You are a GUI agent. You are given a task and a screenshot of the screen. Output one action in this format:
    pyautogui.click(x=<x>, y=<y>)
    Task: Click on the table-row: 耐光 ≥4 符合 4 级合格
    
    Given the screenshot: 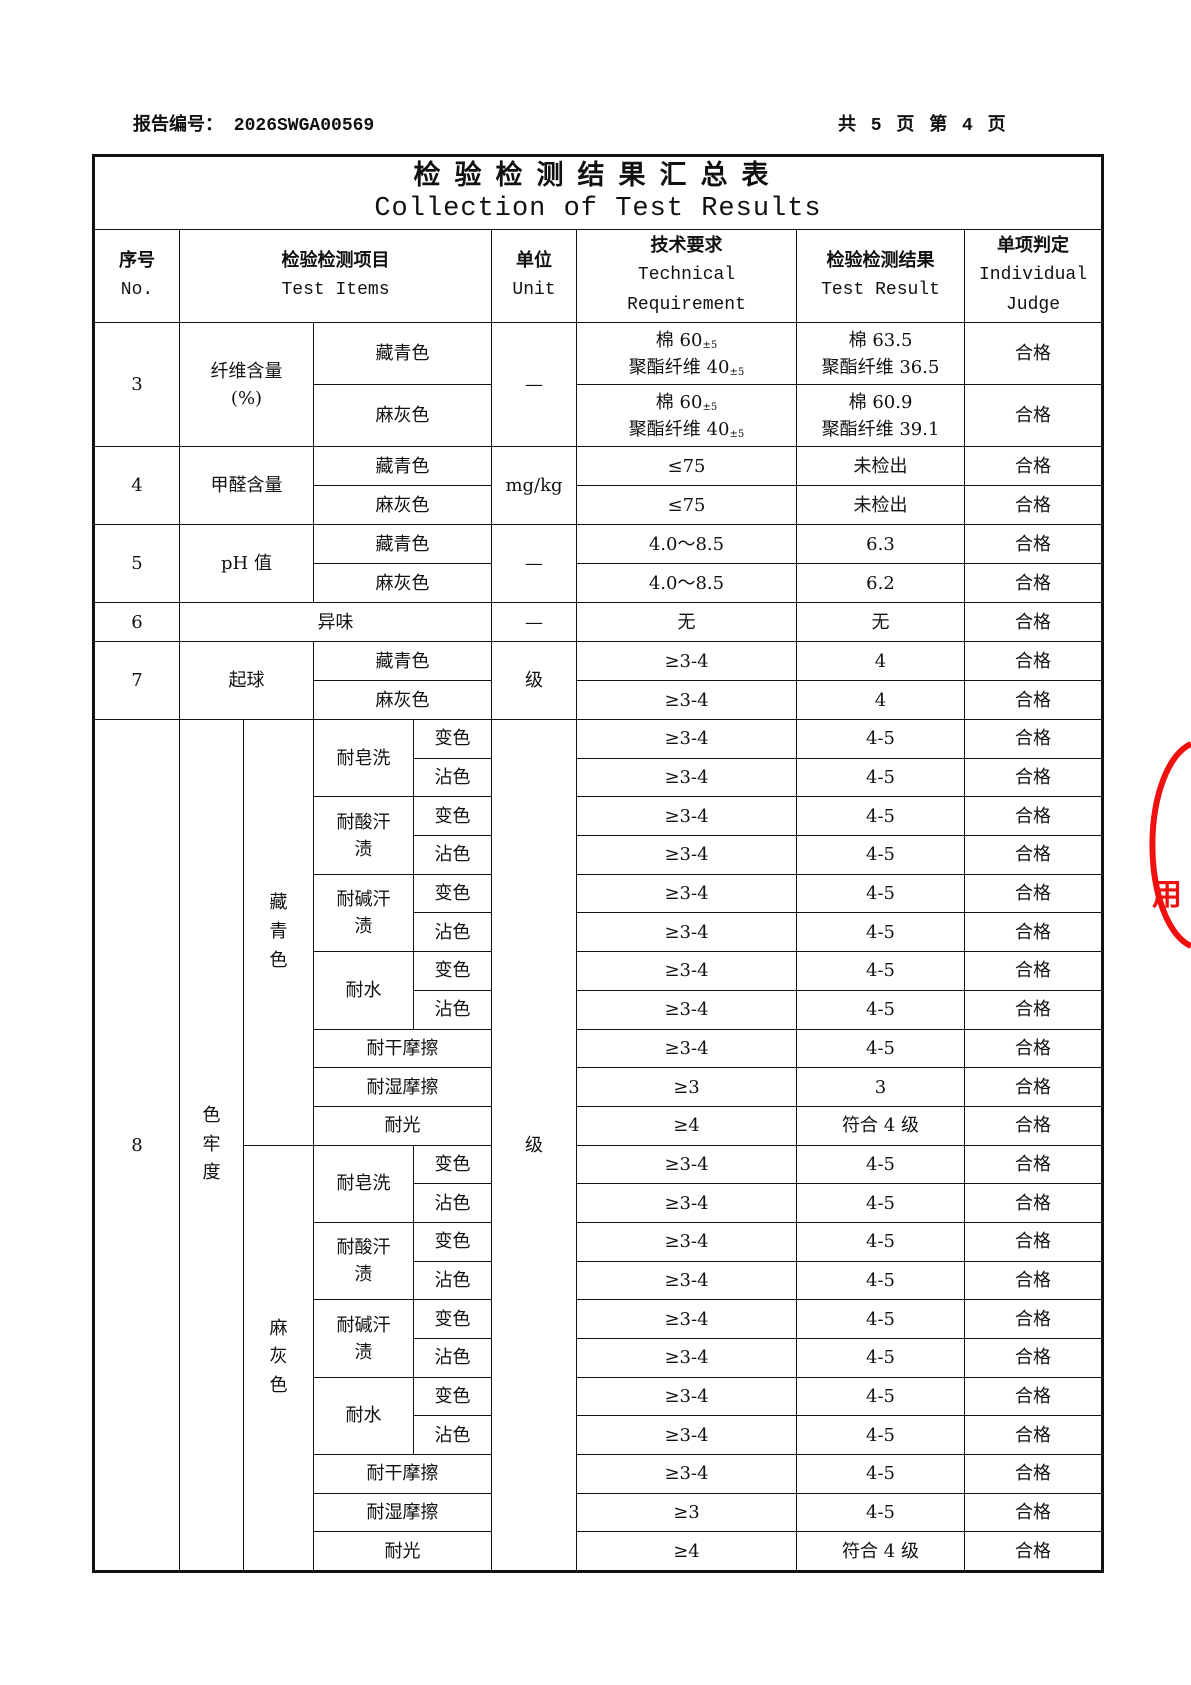 What is the action you would take?
    pyautogui.click(x=598, y=1552)
    